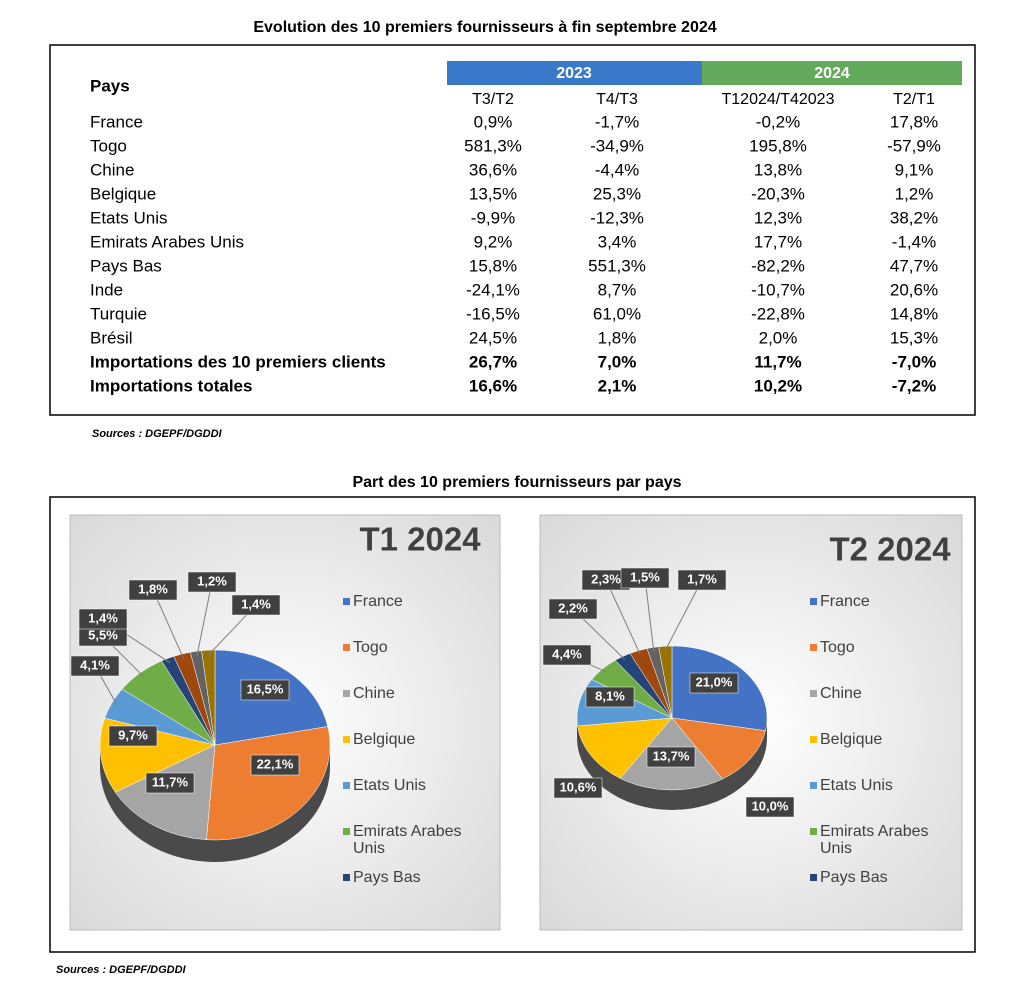 The width and height of the screenshot is (1024, 1002). I want to click on table-cell: -7,2%, so click(914, 385).